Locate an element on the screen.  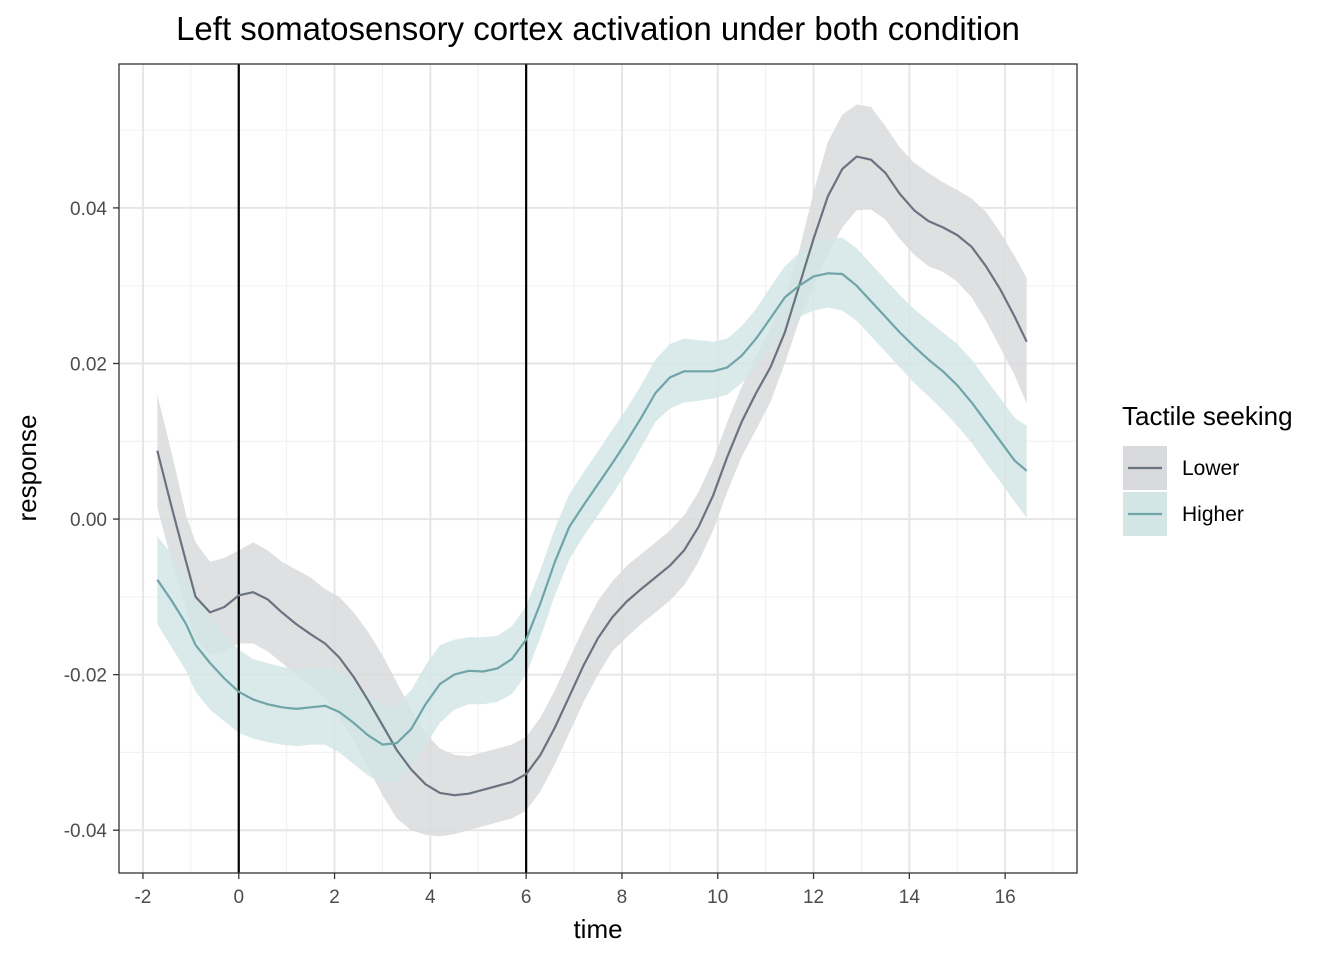
y-tick-label: -0.02 is located at coordinates (85, 676).